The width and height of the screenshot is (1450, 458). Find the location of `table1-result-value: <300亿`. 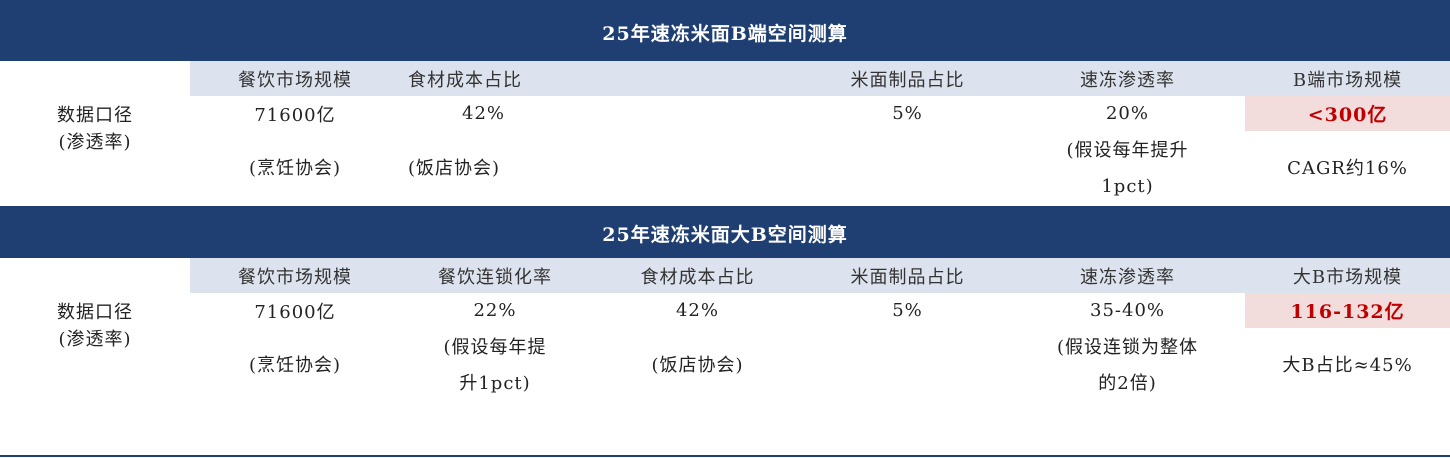

table1-result-value: <300亿 is located at coordinates (1347, 113).